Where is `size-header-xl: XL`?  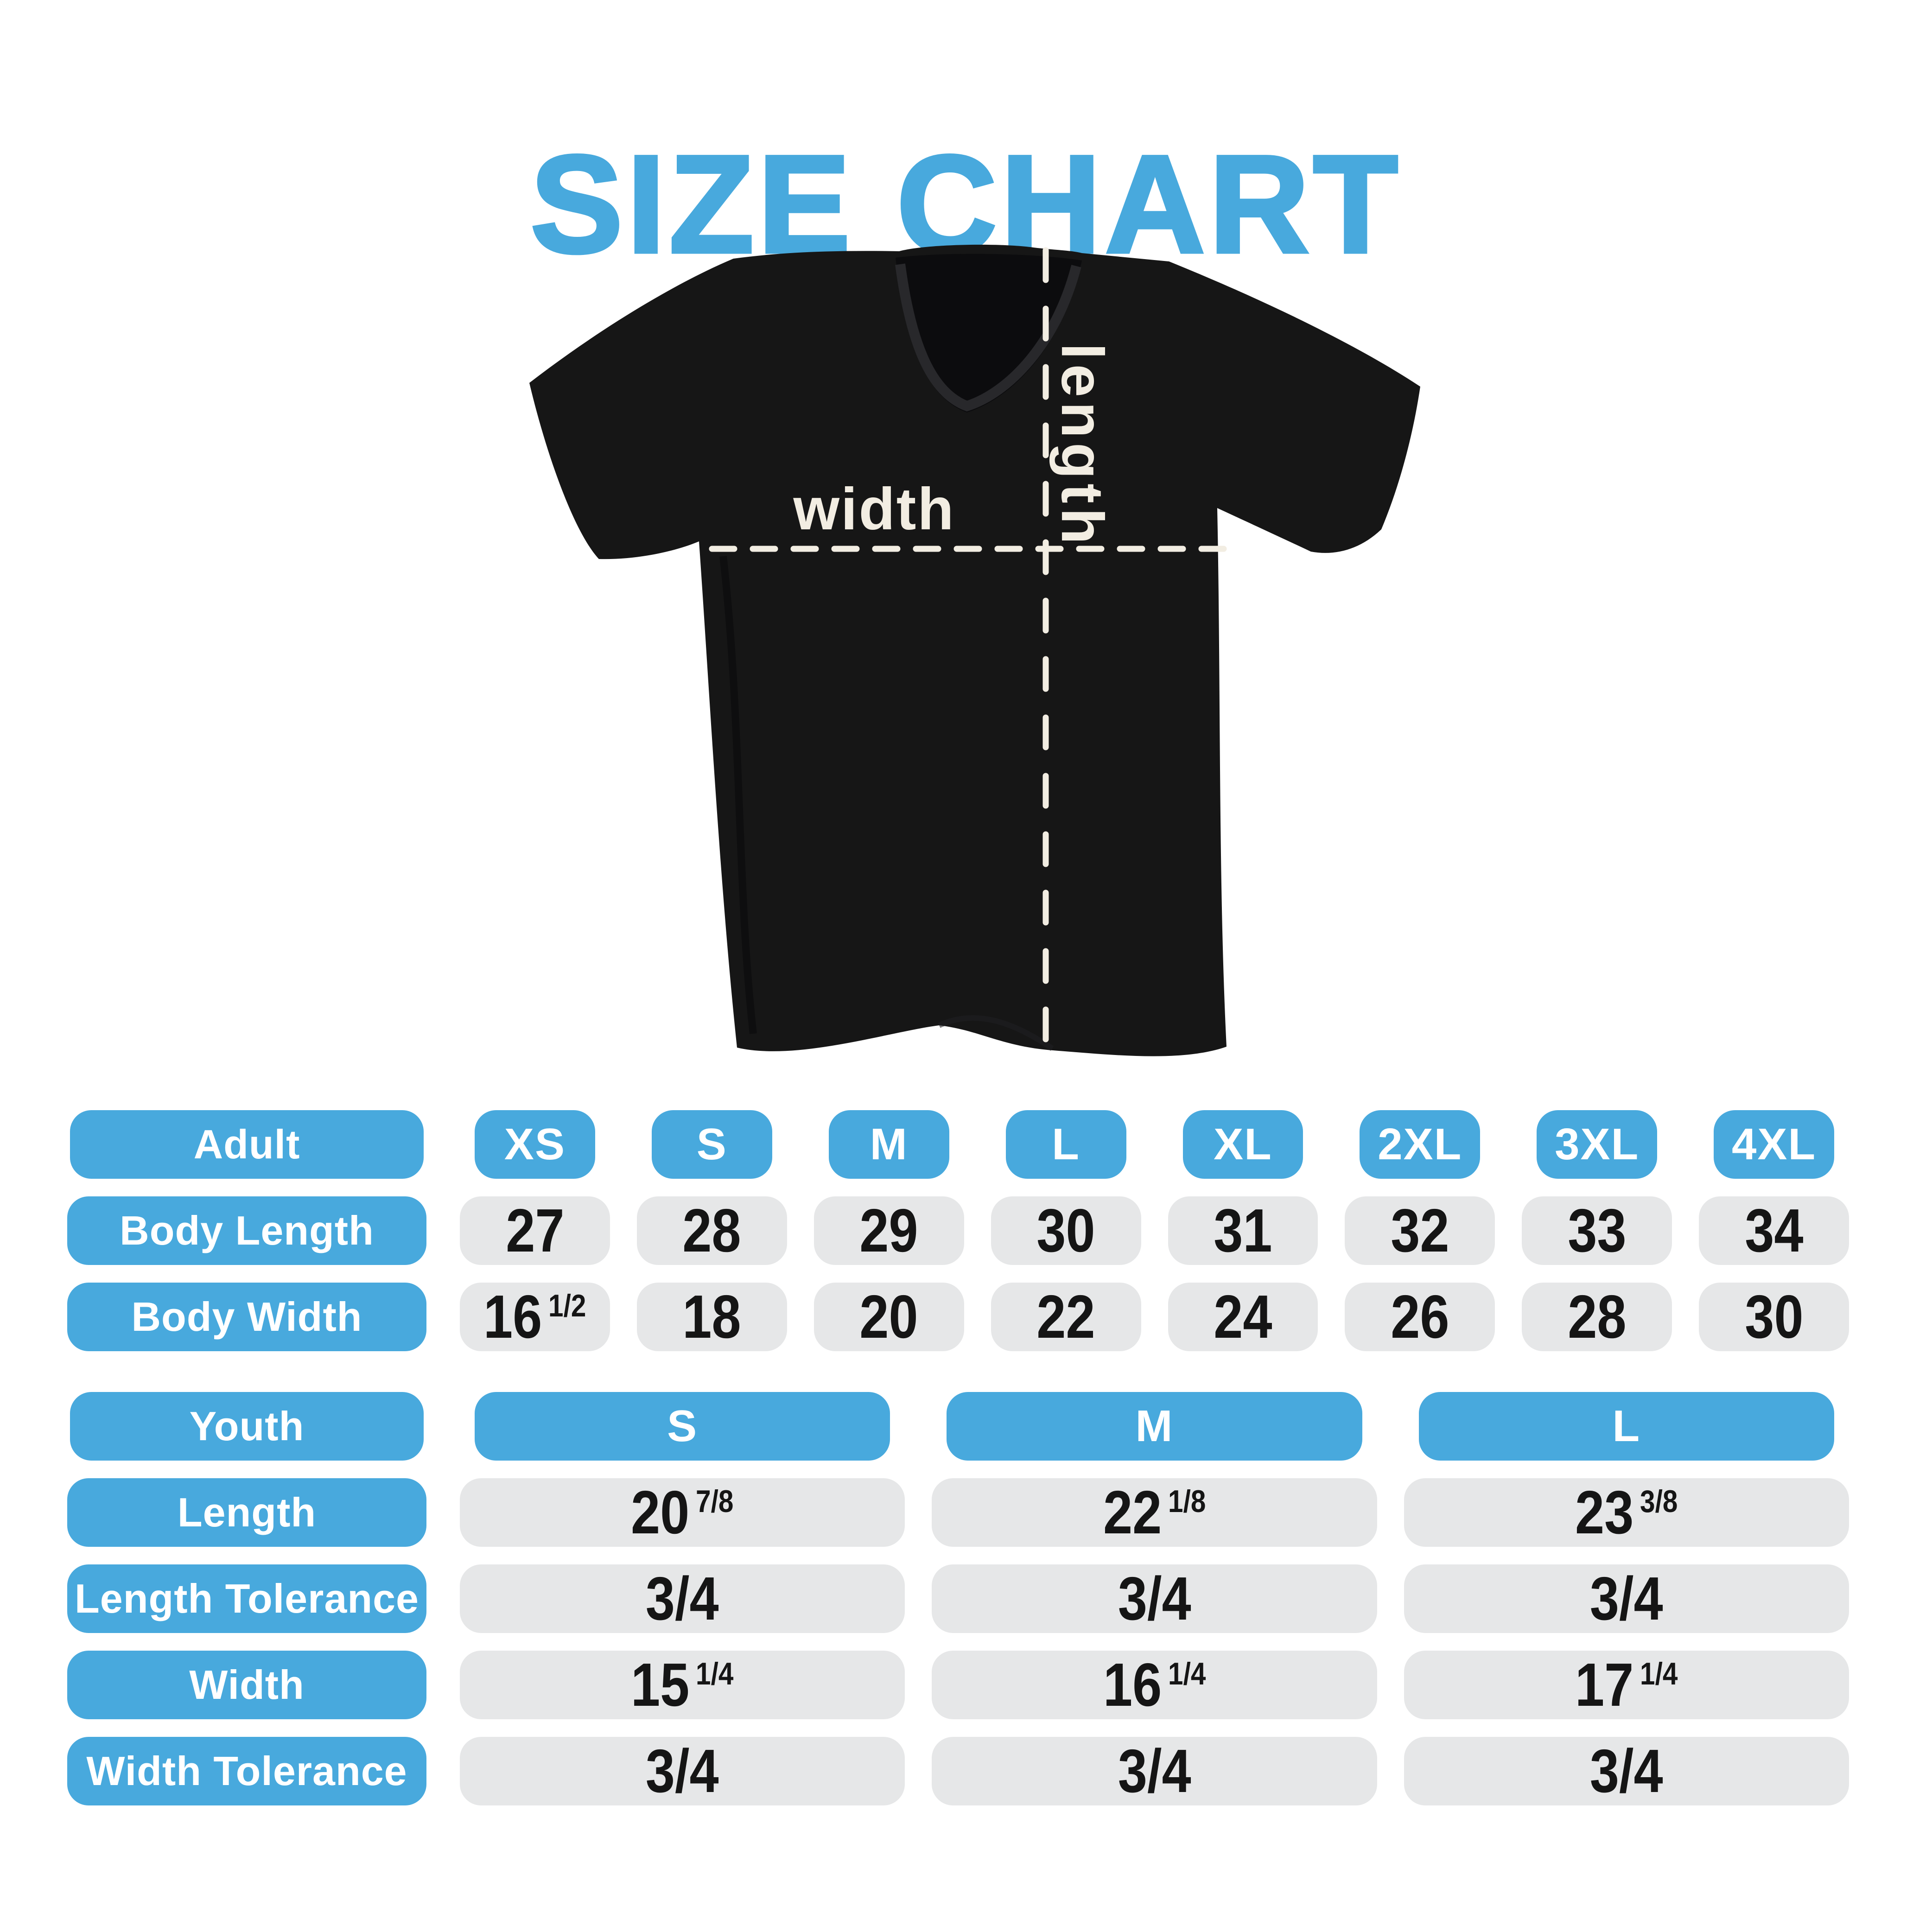 size-header-xl: XL is located at coordinates (1242, 1144).